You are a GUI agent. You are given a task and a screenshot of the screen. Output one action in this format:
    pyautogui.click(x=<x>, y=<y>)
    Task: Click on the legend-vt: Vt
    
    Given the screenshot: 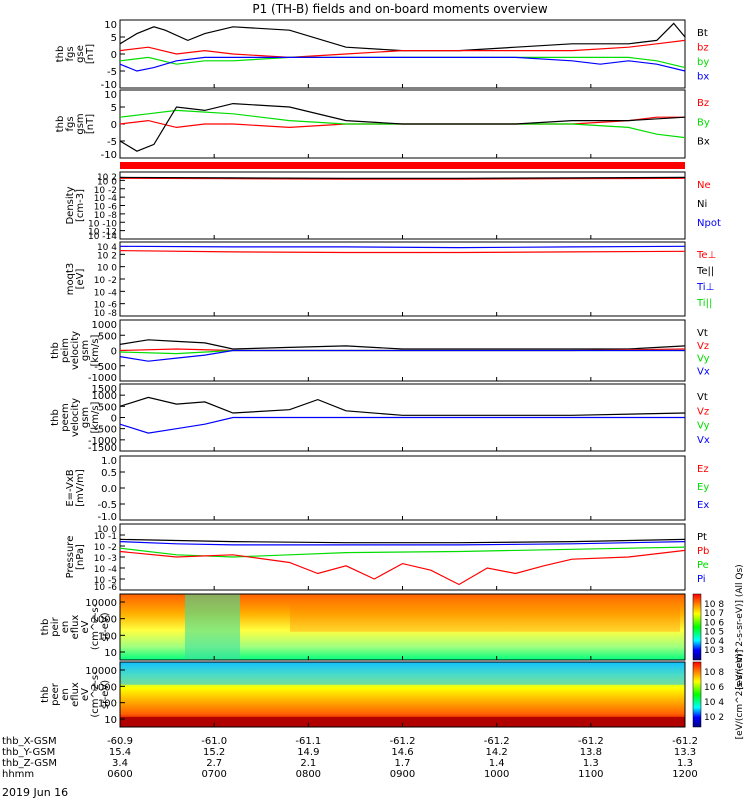 What is the action you would take?
    pyautogui.click(x=702, y=333)
    